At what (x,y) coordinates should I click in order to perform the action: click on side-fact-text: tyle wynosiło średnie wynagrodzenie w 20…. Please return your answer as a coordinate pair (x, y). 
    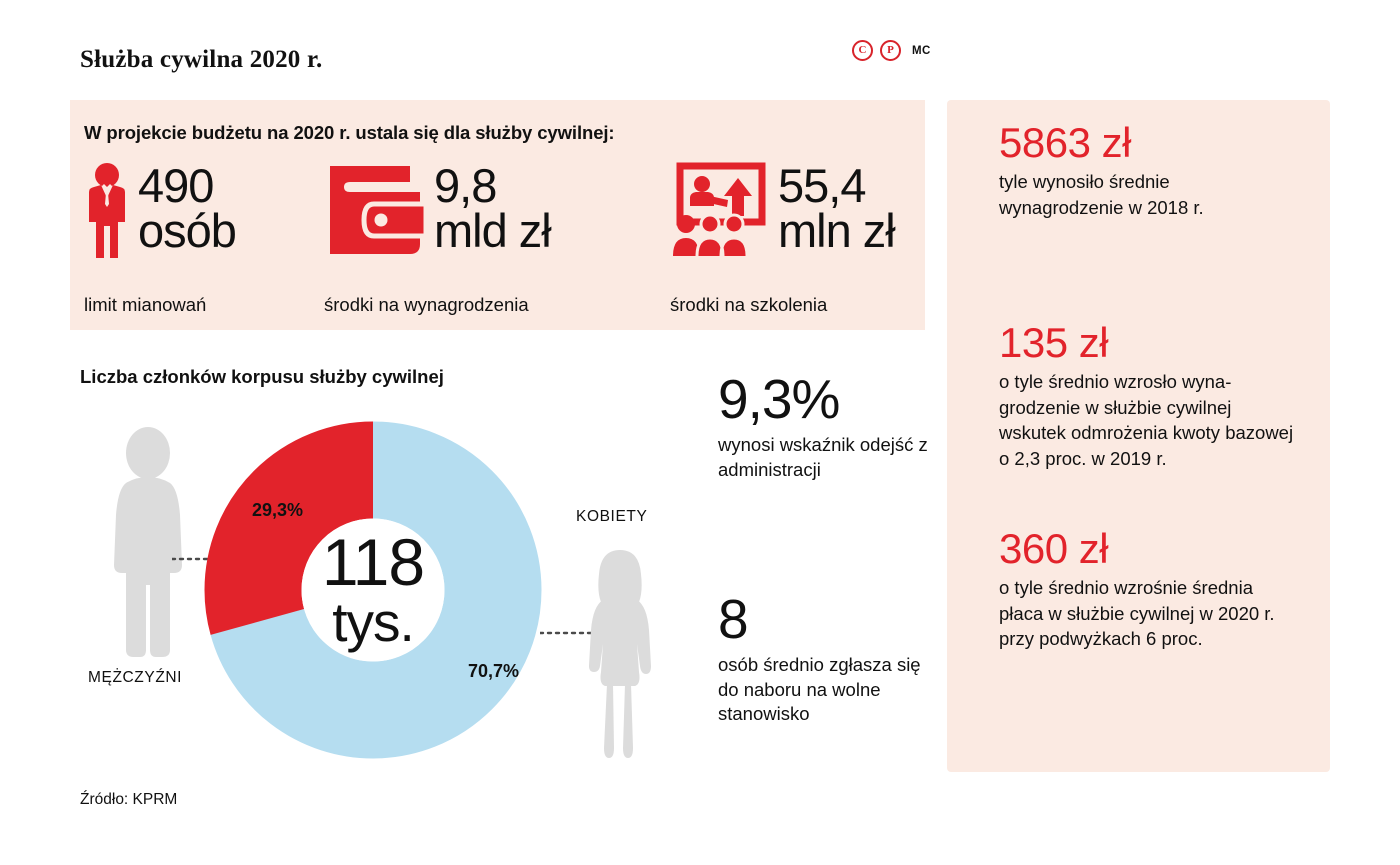
    Looking at the image, I should click on (1101, 194).